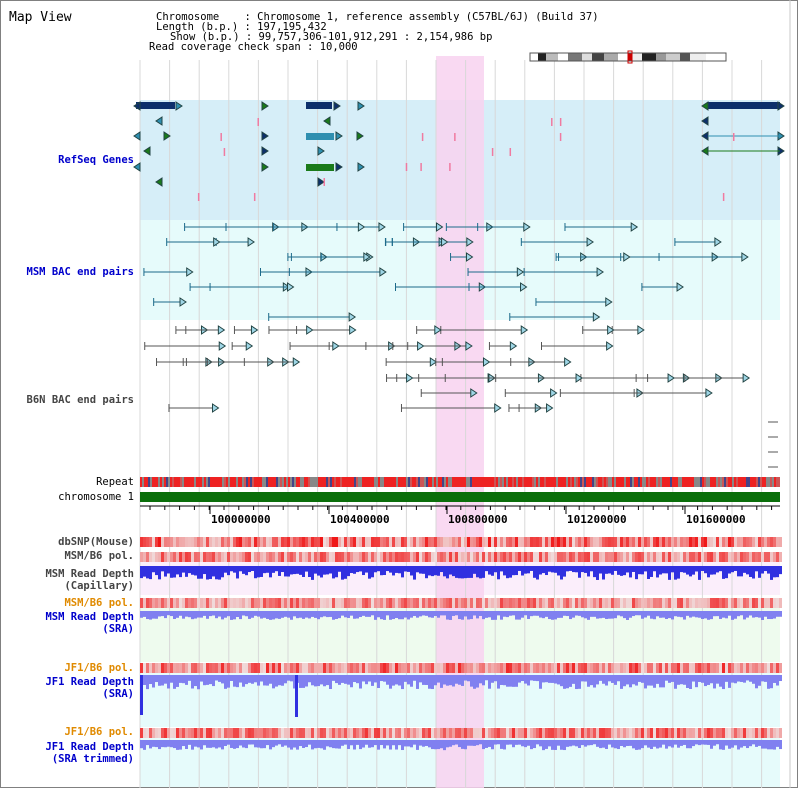 The image size is (800, 790). Describe the element at coordinates (292, 27) in the screenshot. I see `length-value: 197,195,432` at that location.